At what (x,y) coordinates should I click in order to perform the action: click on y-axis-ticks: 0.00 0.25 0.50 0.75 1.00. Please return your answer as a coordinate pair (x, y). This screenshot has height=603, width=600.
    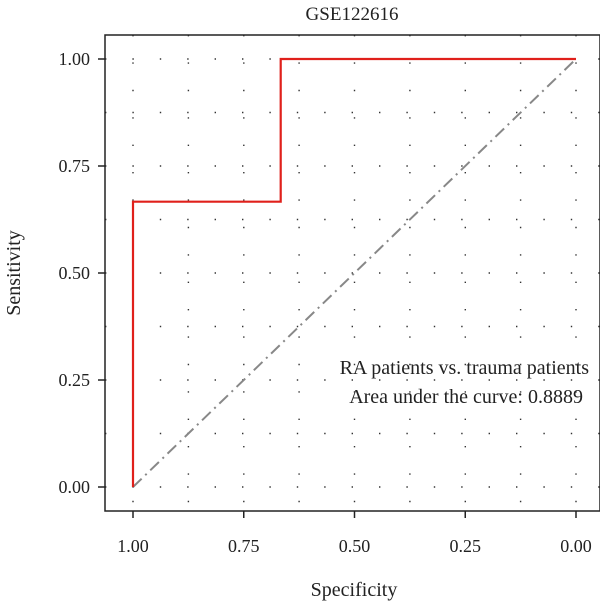
    Looking at the image, I should click on (82, 273).